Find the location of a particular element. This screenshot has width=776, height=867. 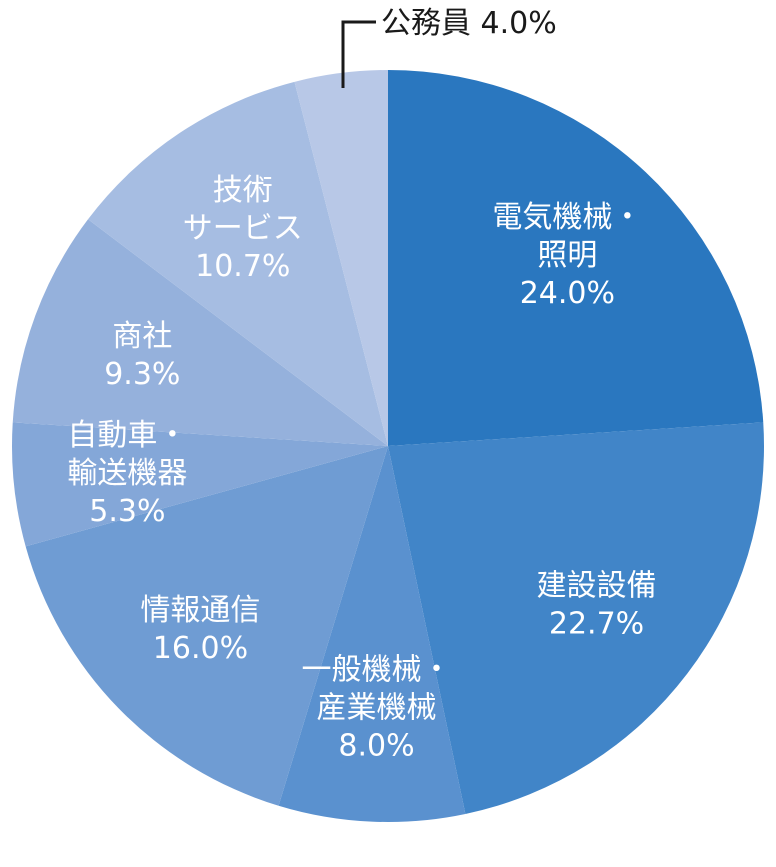

slice-label: 自動車・輸送機器 5.3% is located at coordinates (127, 473).